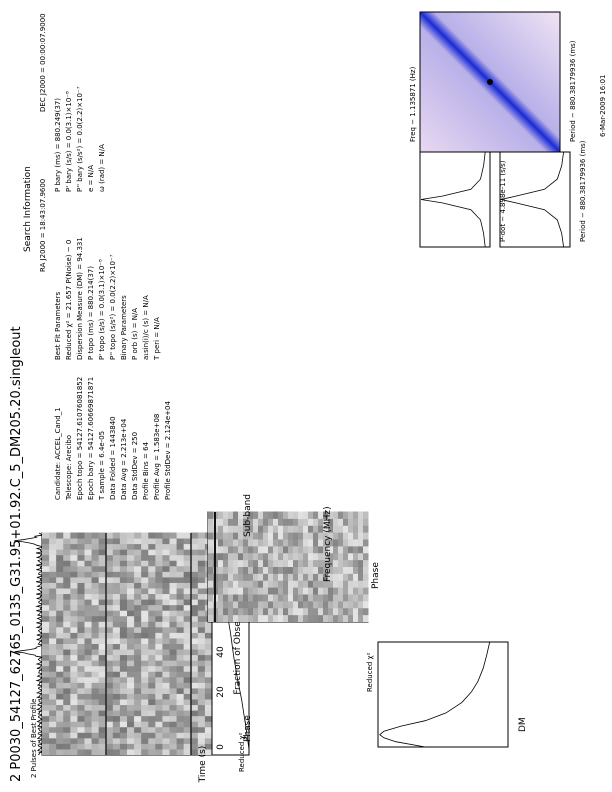 This screenshot has height=792, width=612. What do you see at coordinates (113, 307) in the screenshot?
I see `info-line: P'' topo (s/s²) = 0.0(2.2)×10⁻⁷` at bounding box center [113, 307].